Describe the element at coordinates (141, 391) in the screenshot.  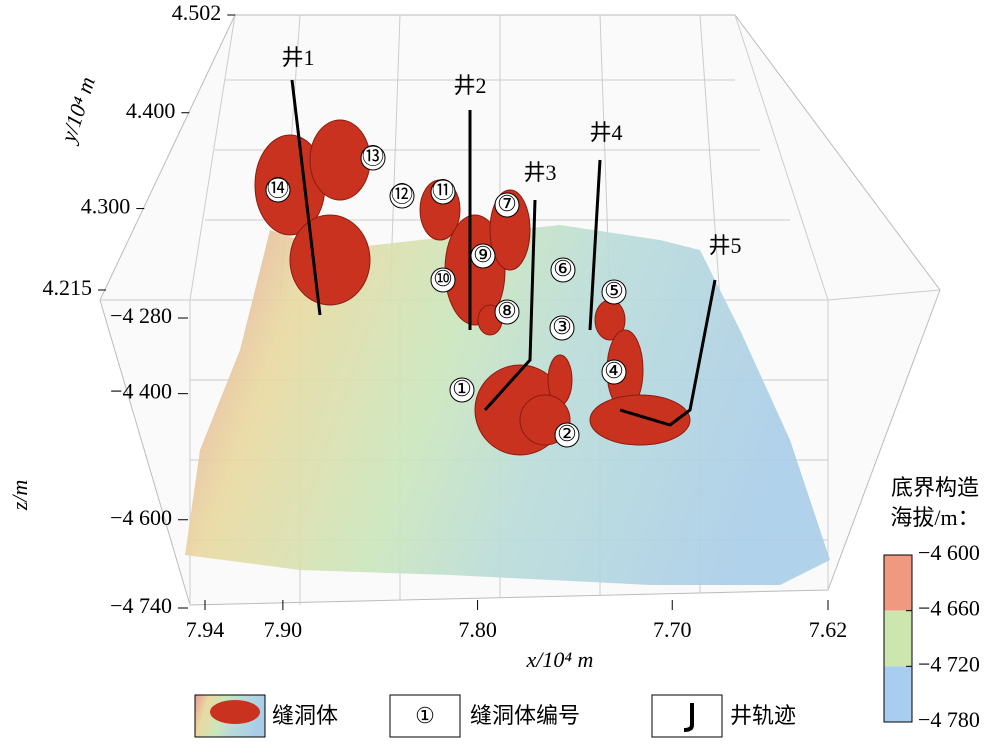
I see `z-tick-label: −4 400` at that location.